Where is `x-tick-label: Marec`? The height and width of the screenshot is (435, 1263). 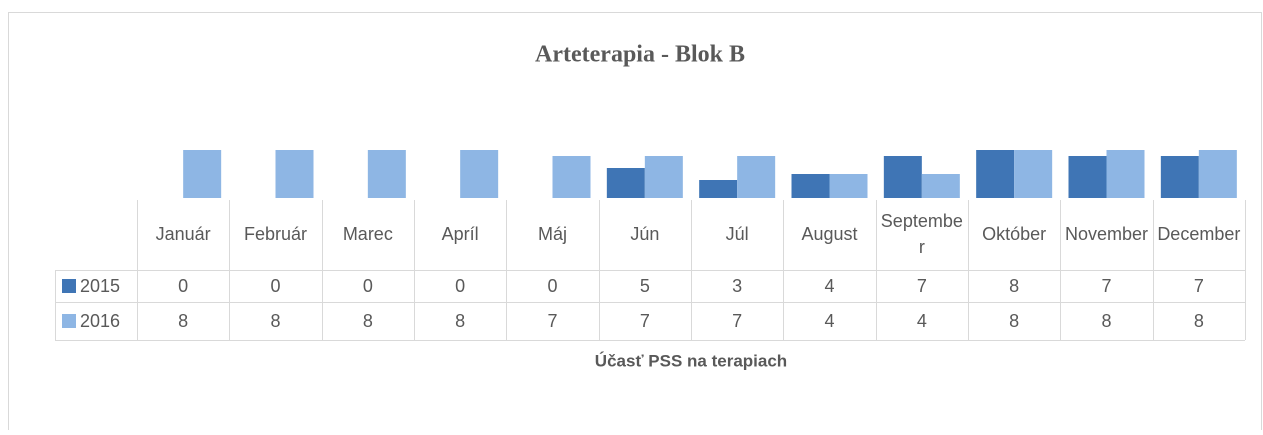 x-tick-label: Marec is located at coordinates (368, 234).